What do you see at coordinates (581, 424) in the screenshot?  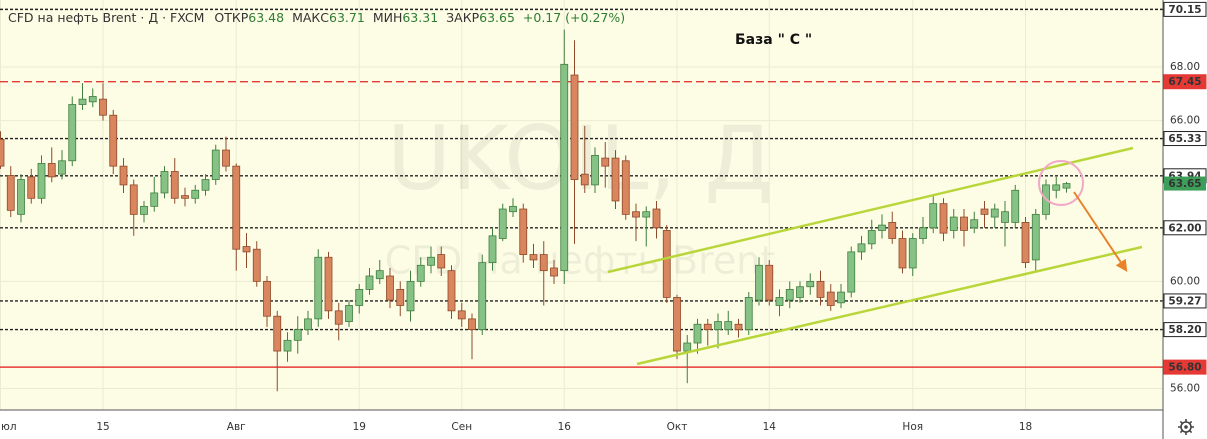 I see `time-axis` at bounding box center [581, 424].